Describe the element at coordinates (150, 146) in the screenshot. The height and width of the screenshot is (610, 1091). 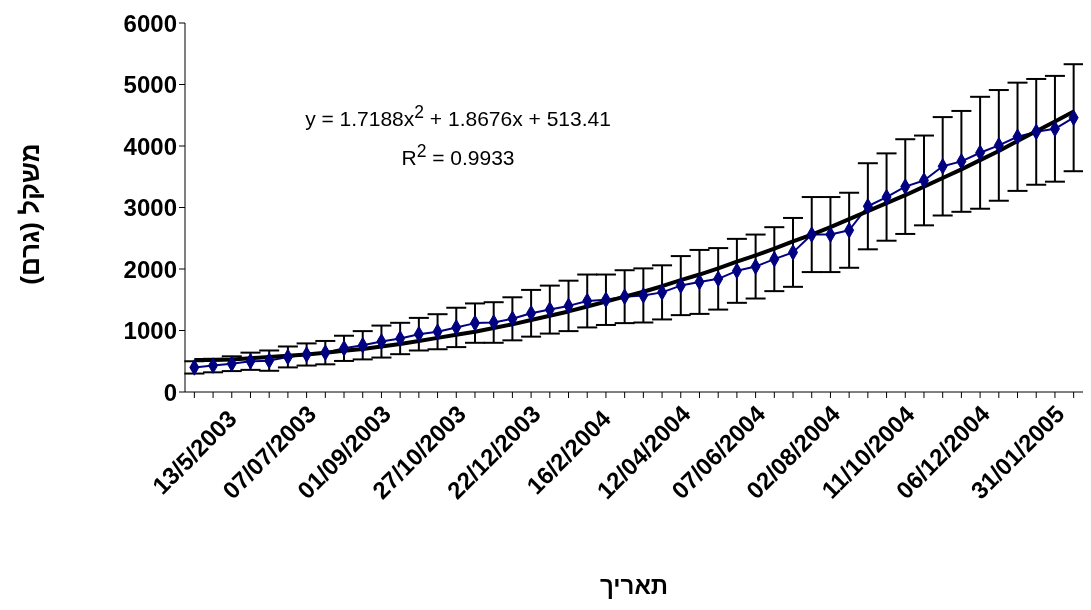
I see `y-tick-label: 4000` at that location.